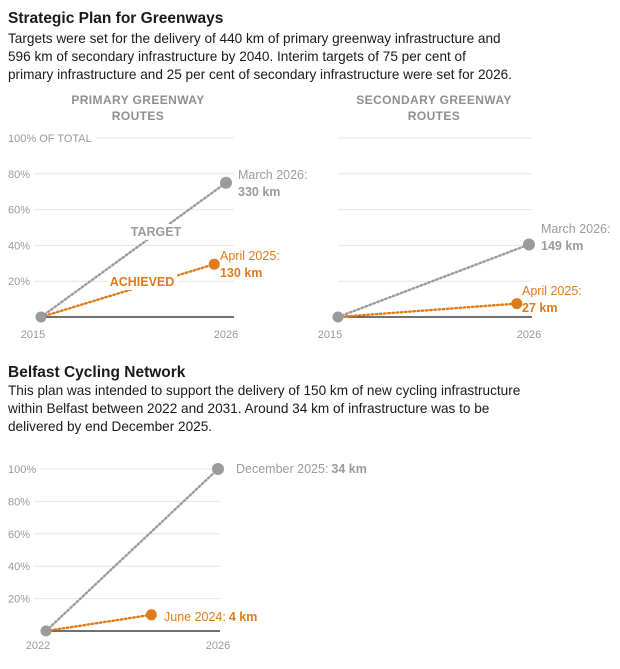 This screenshot has height=669, width=620. Describe the element at coordinates (137, 100) in the screenshot. I see `chart-title: PRIMARY GREENWAY` at that location.